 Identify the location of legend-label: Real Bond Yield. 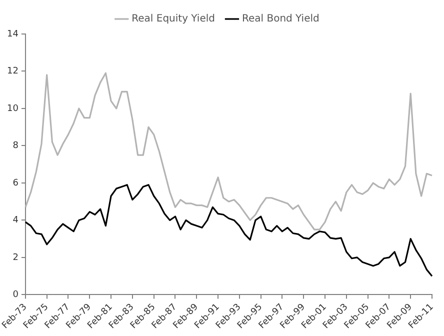
(281, 19).